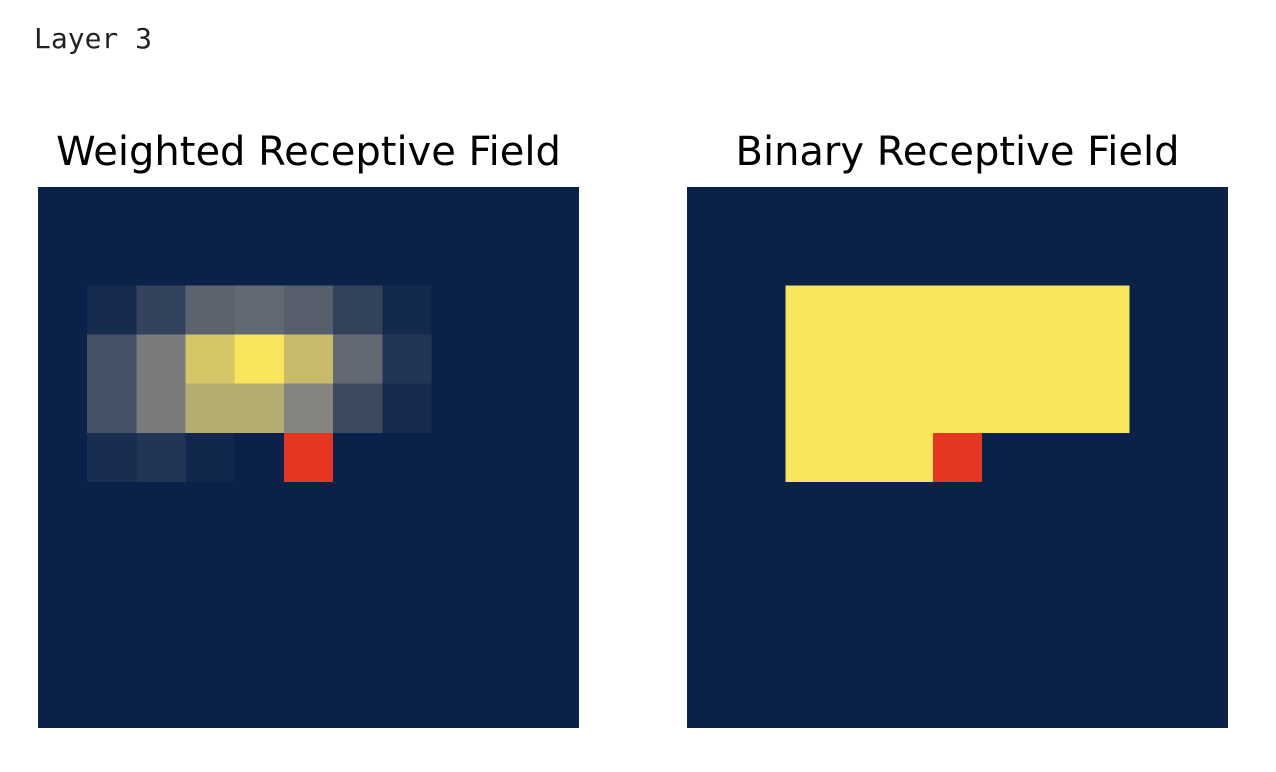  I want to click on layer-label: Layer 3, so click(93, 38).